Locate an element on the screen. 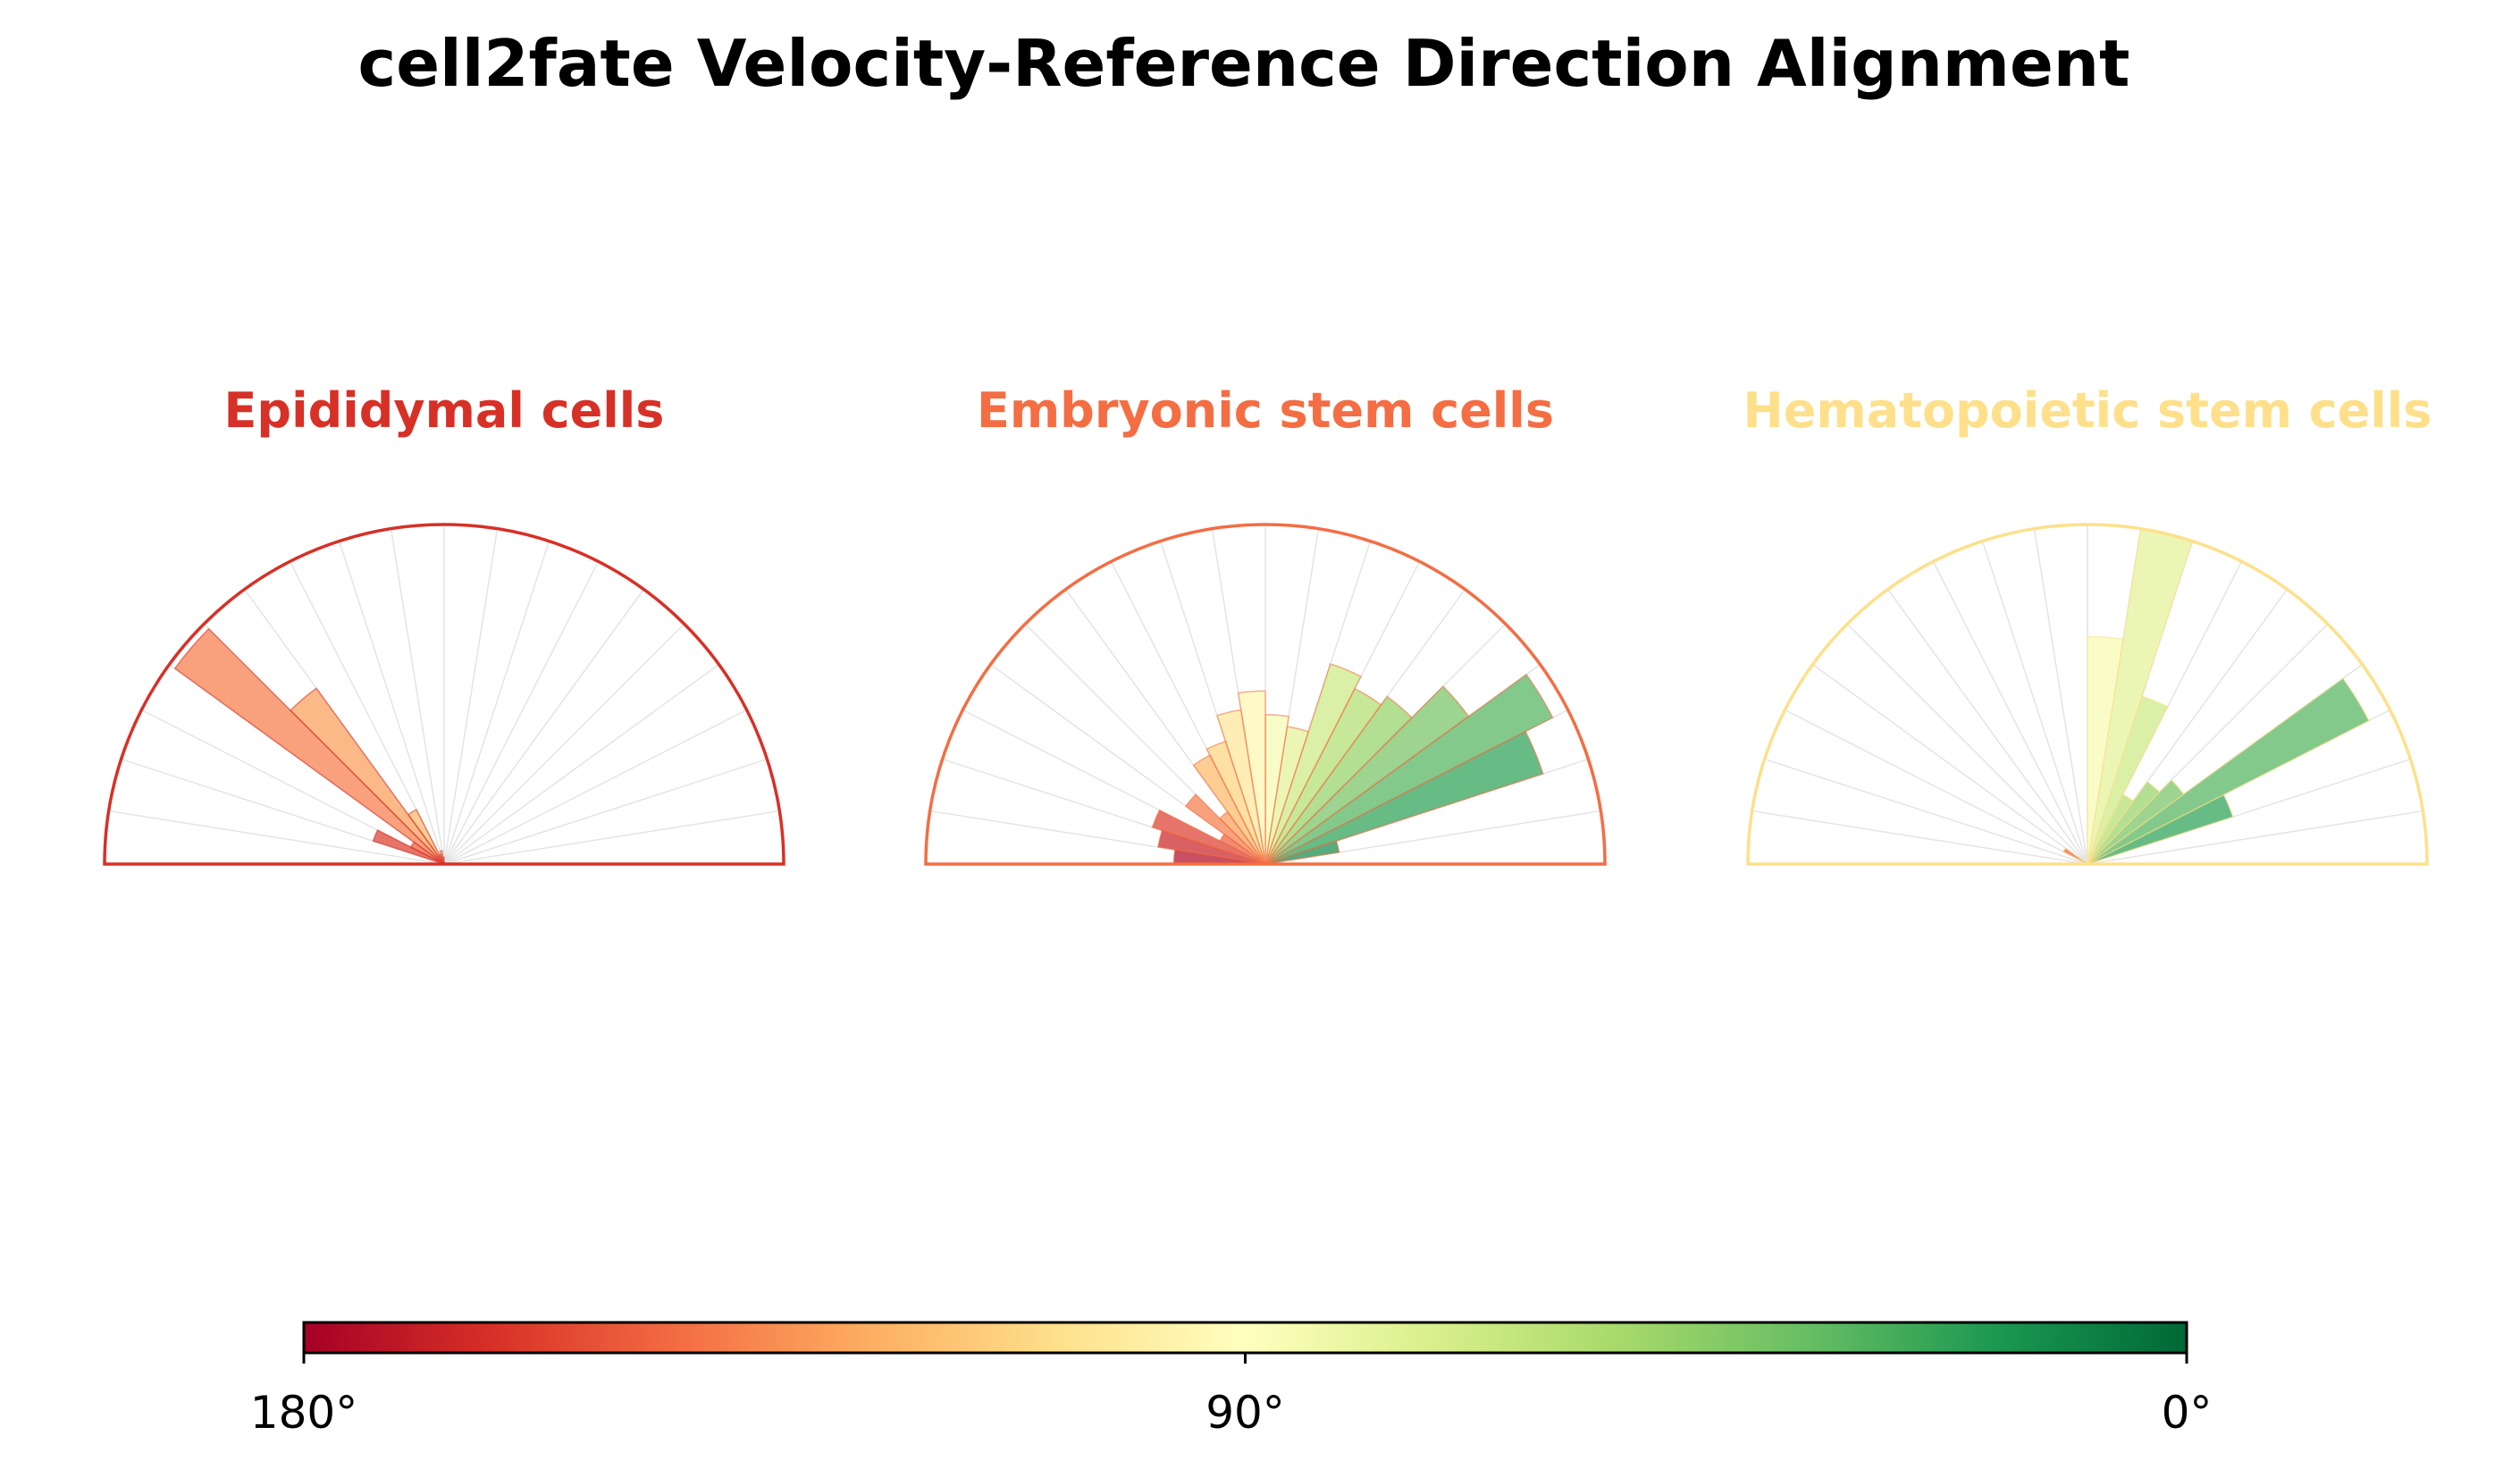 This screenshot has height=1469, width=2520. polar-grid is located at coordinates (444, 695).